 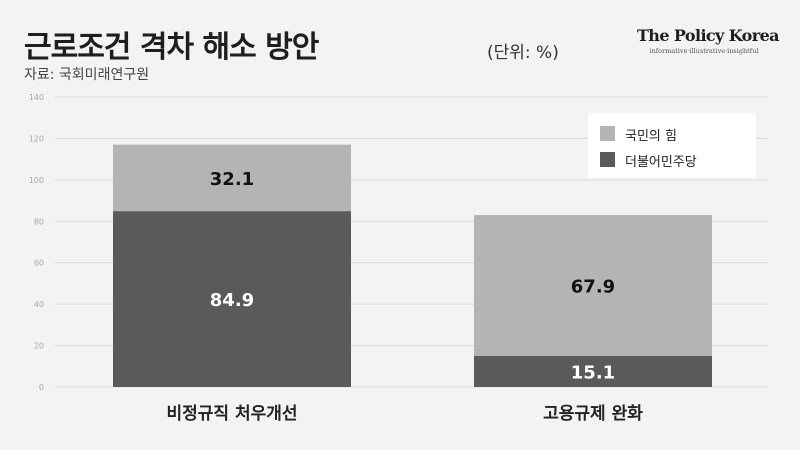 I want to click on y-tick-label: 60, so click(x=39, y=263).